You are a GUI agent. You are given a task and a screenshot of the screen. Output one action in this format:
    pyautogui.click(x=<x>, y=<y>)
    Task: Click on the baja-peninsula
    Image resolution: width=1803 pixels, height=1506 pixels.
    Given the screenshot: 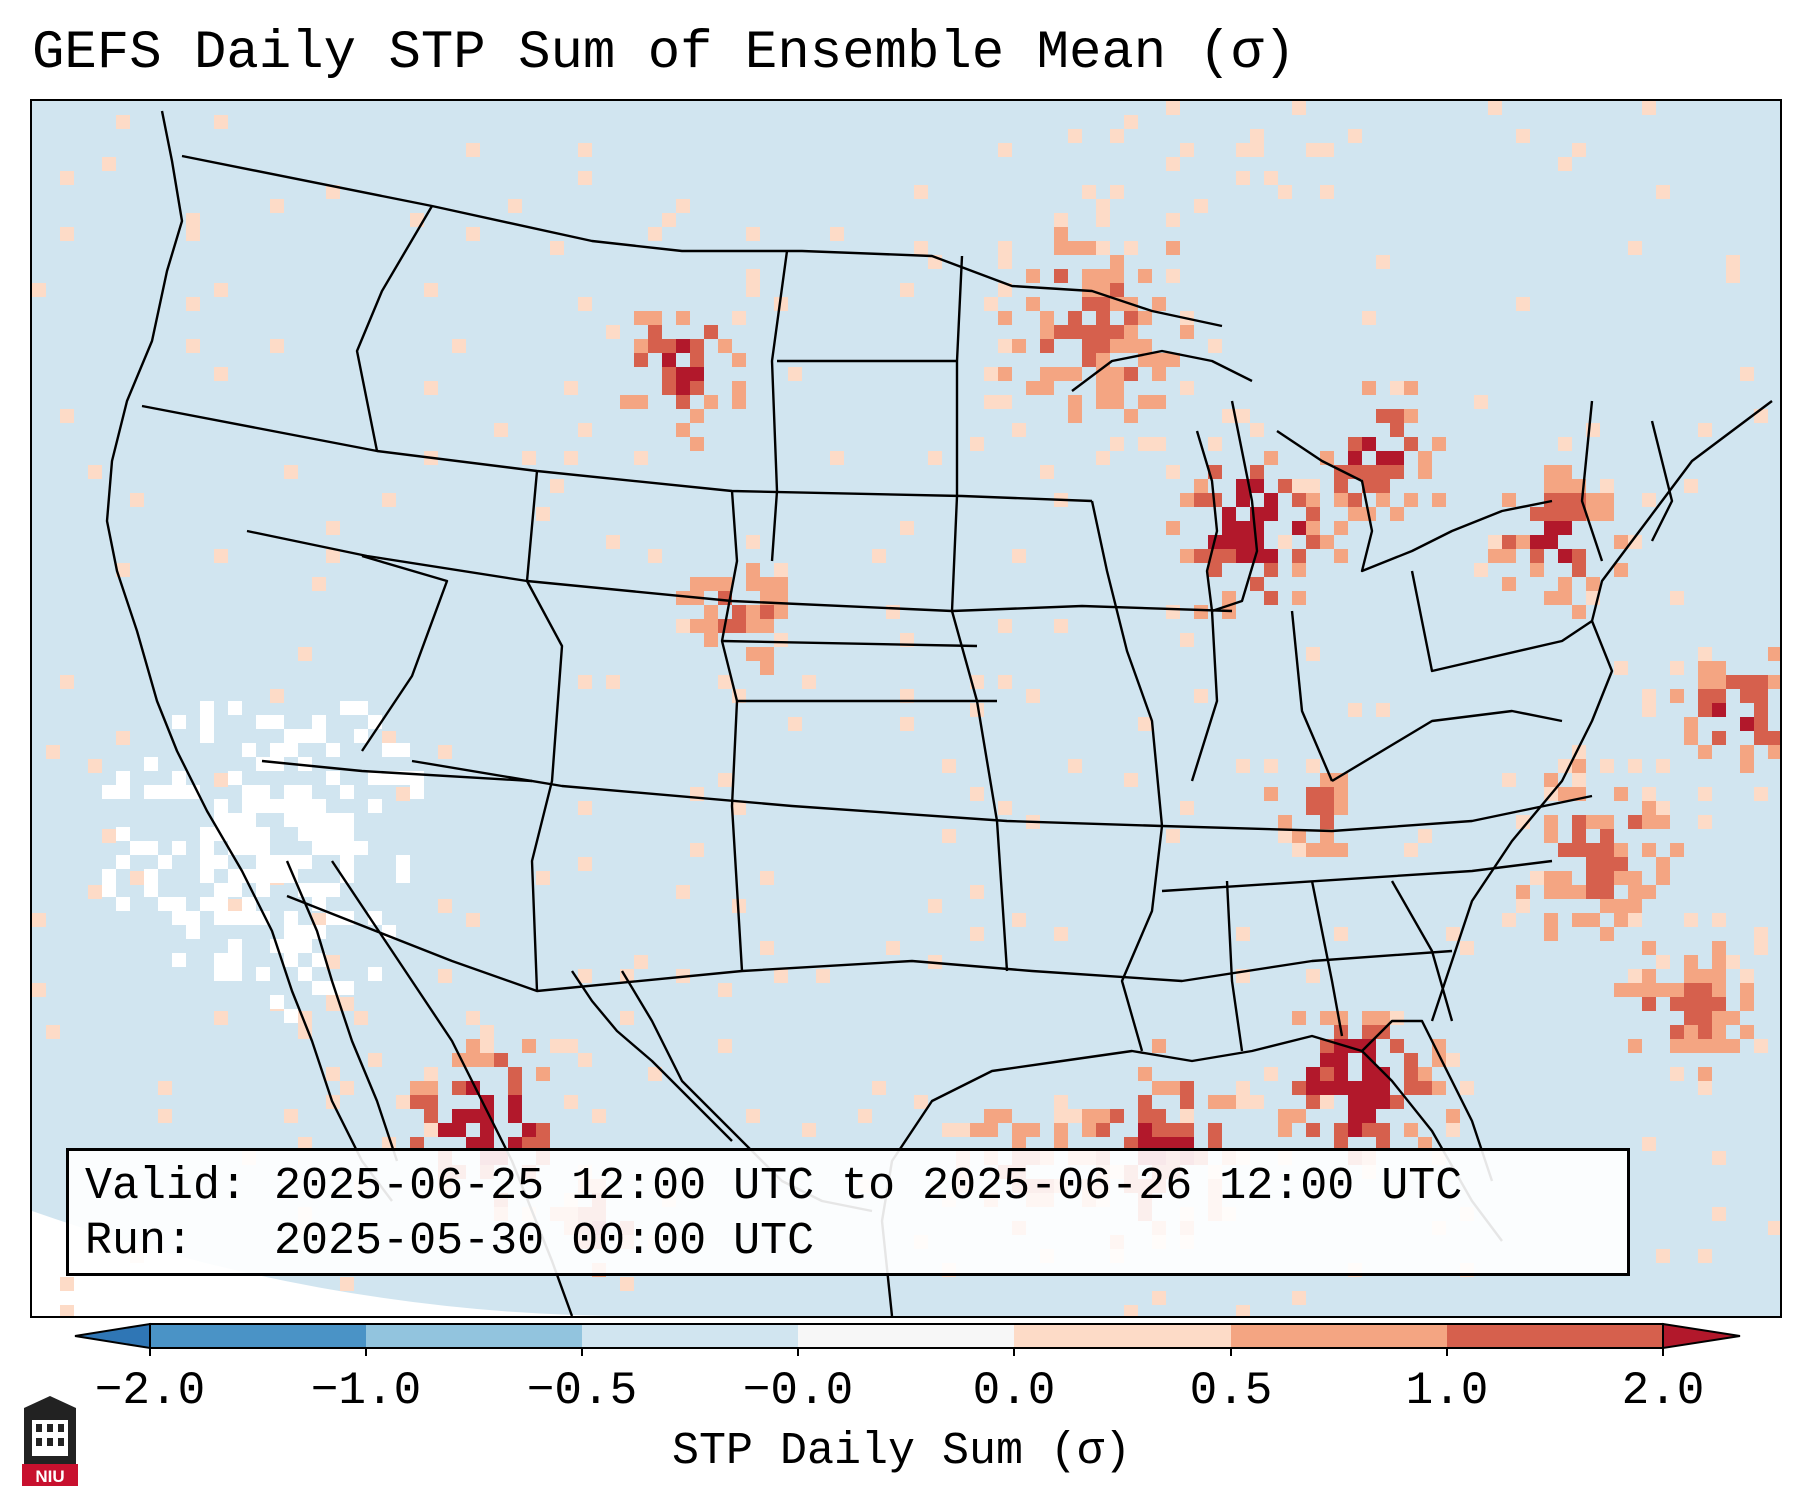 What is the action you would take?
    pyautogui.click(x=342, y=1011)
    